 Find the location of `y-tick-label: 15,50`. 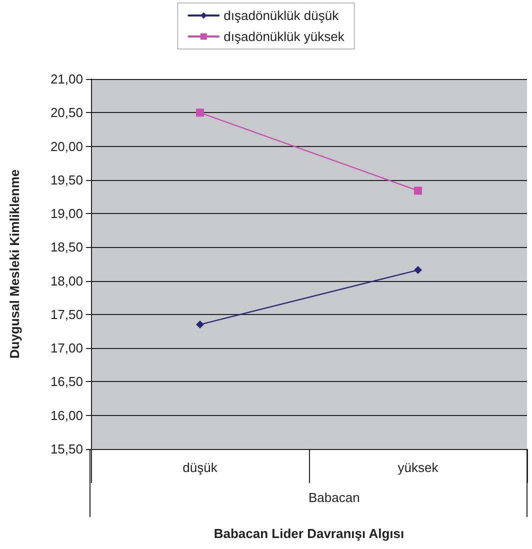

y-tick-label: 15,50 is located at coordinates (66, 449).